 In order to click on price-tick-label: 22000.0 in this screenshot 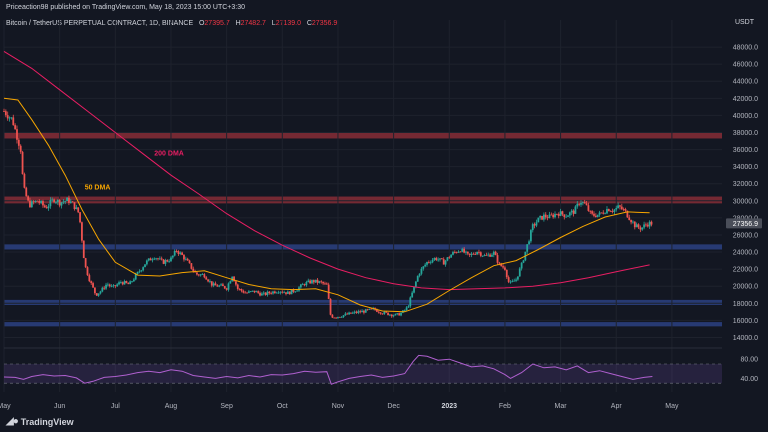, I will do `click(745, 270)`.